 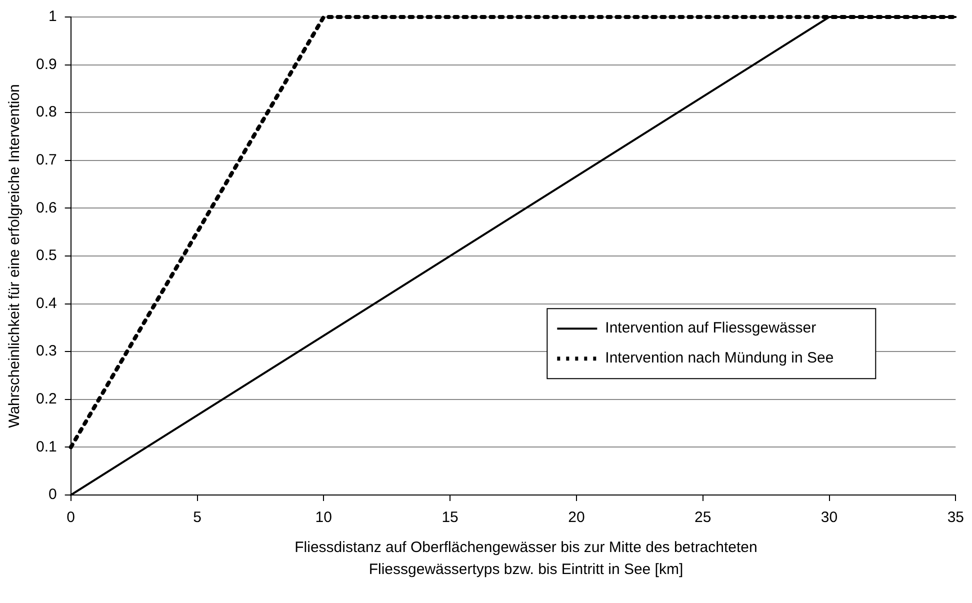 I want to click on x-tick-label: 20, so click(x=576, y=517).